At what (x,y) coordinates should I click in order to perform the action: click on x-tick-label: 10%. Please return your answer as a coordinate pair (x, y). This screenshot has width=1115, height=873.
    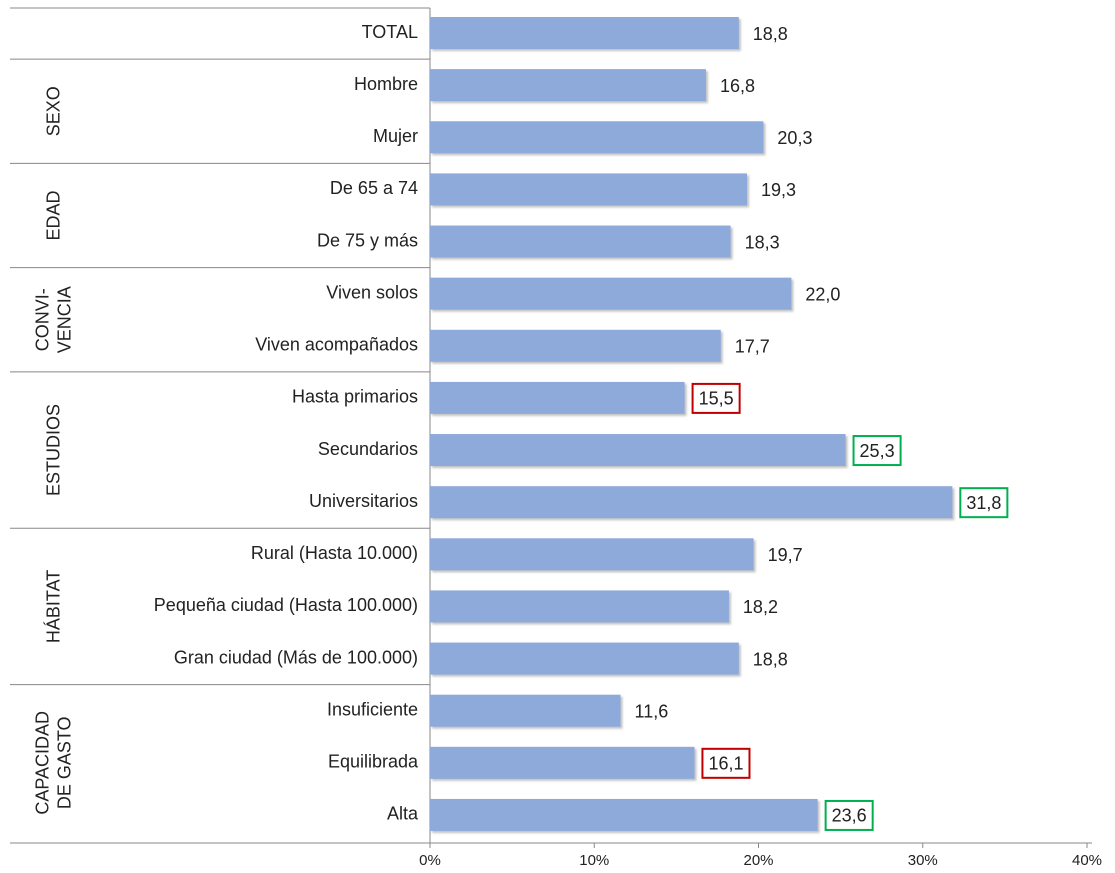
    Looking at the image, I should click on (594, 860).